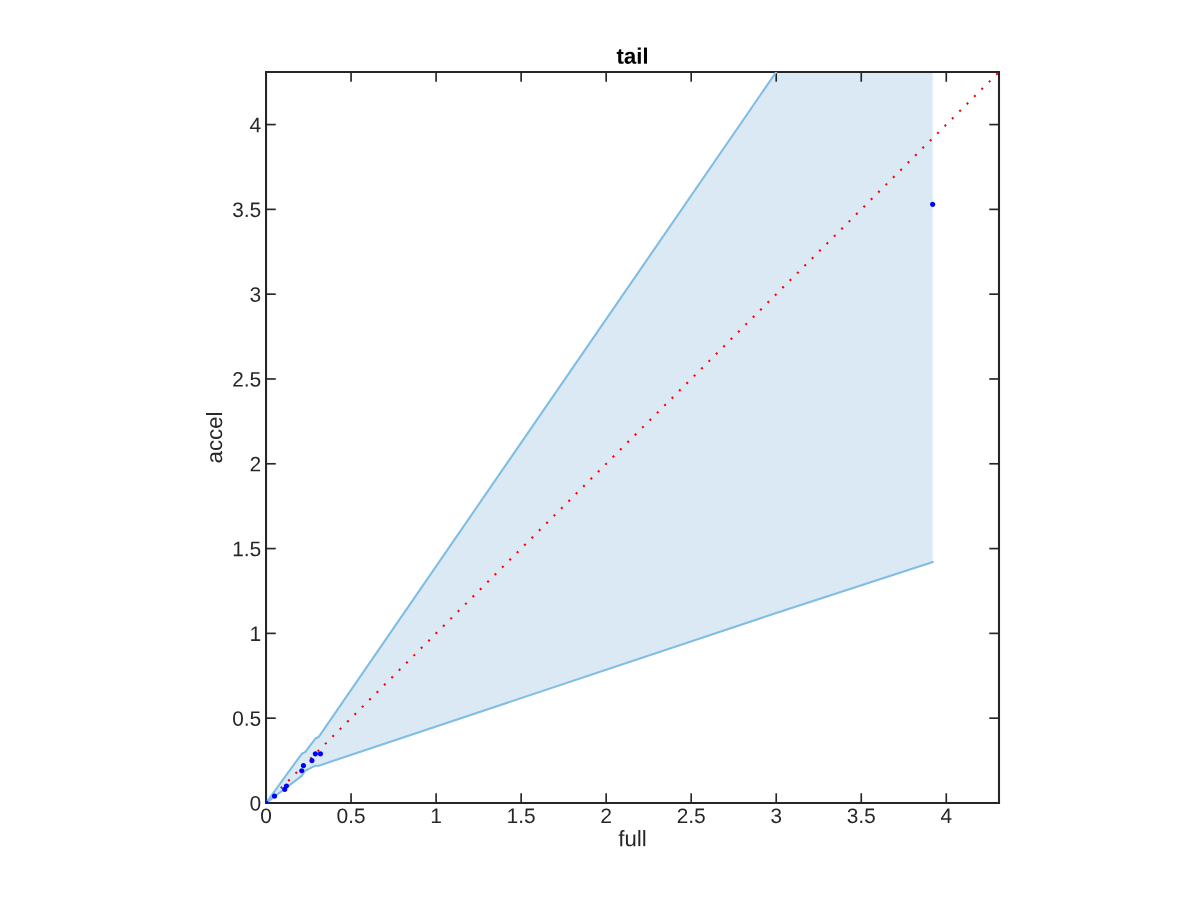 This screenshot has width=1200, height=900. What do you see at coordinates (255, 125) in the screenshot?
I see `y-tick-label: 4` at bounding box center [255, 125].